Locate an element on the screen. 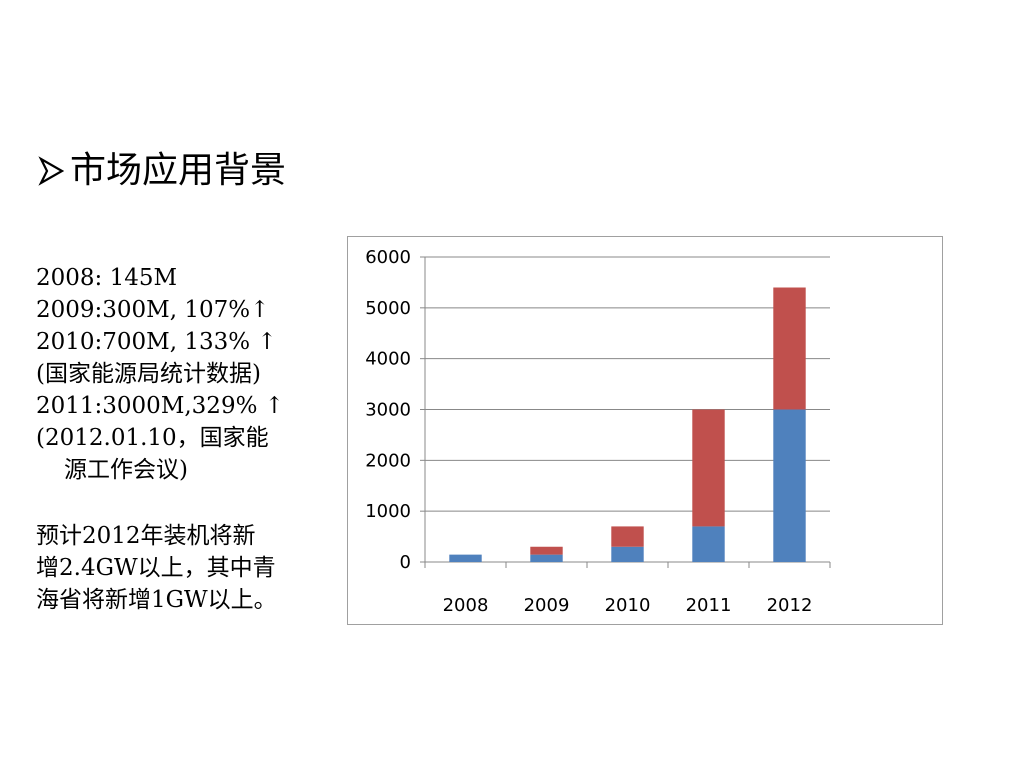  x-tick-label-2009: 2009 is located at coordinates (547, 605).